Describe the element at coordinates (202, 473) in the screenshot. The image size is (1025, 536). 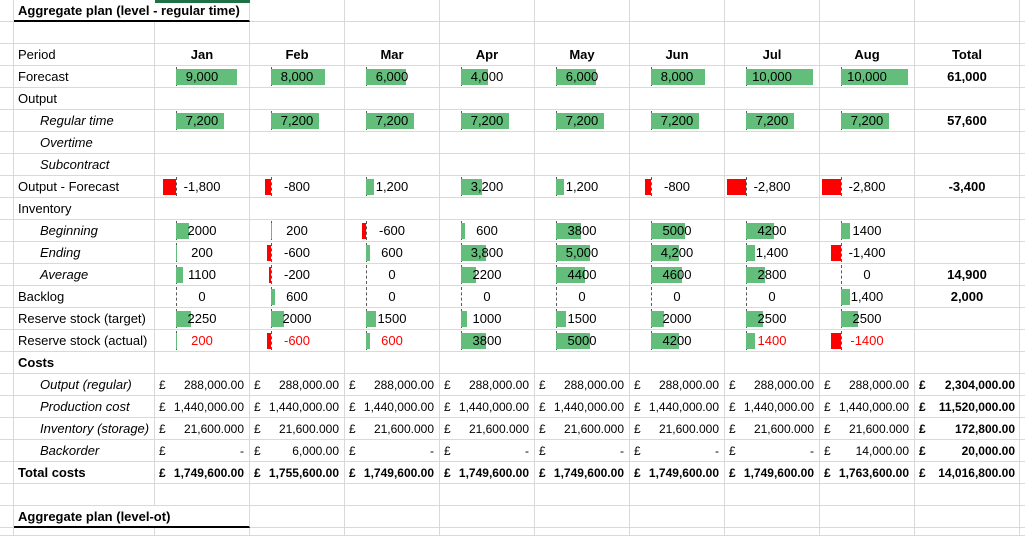
I see `cell-total-costs-jan: £1,749,600.00` at that location.